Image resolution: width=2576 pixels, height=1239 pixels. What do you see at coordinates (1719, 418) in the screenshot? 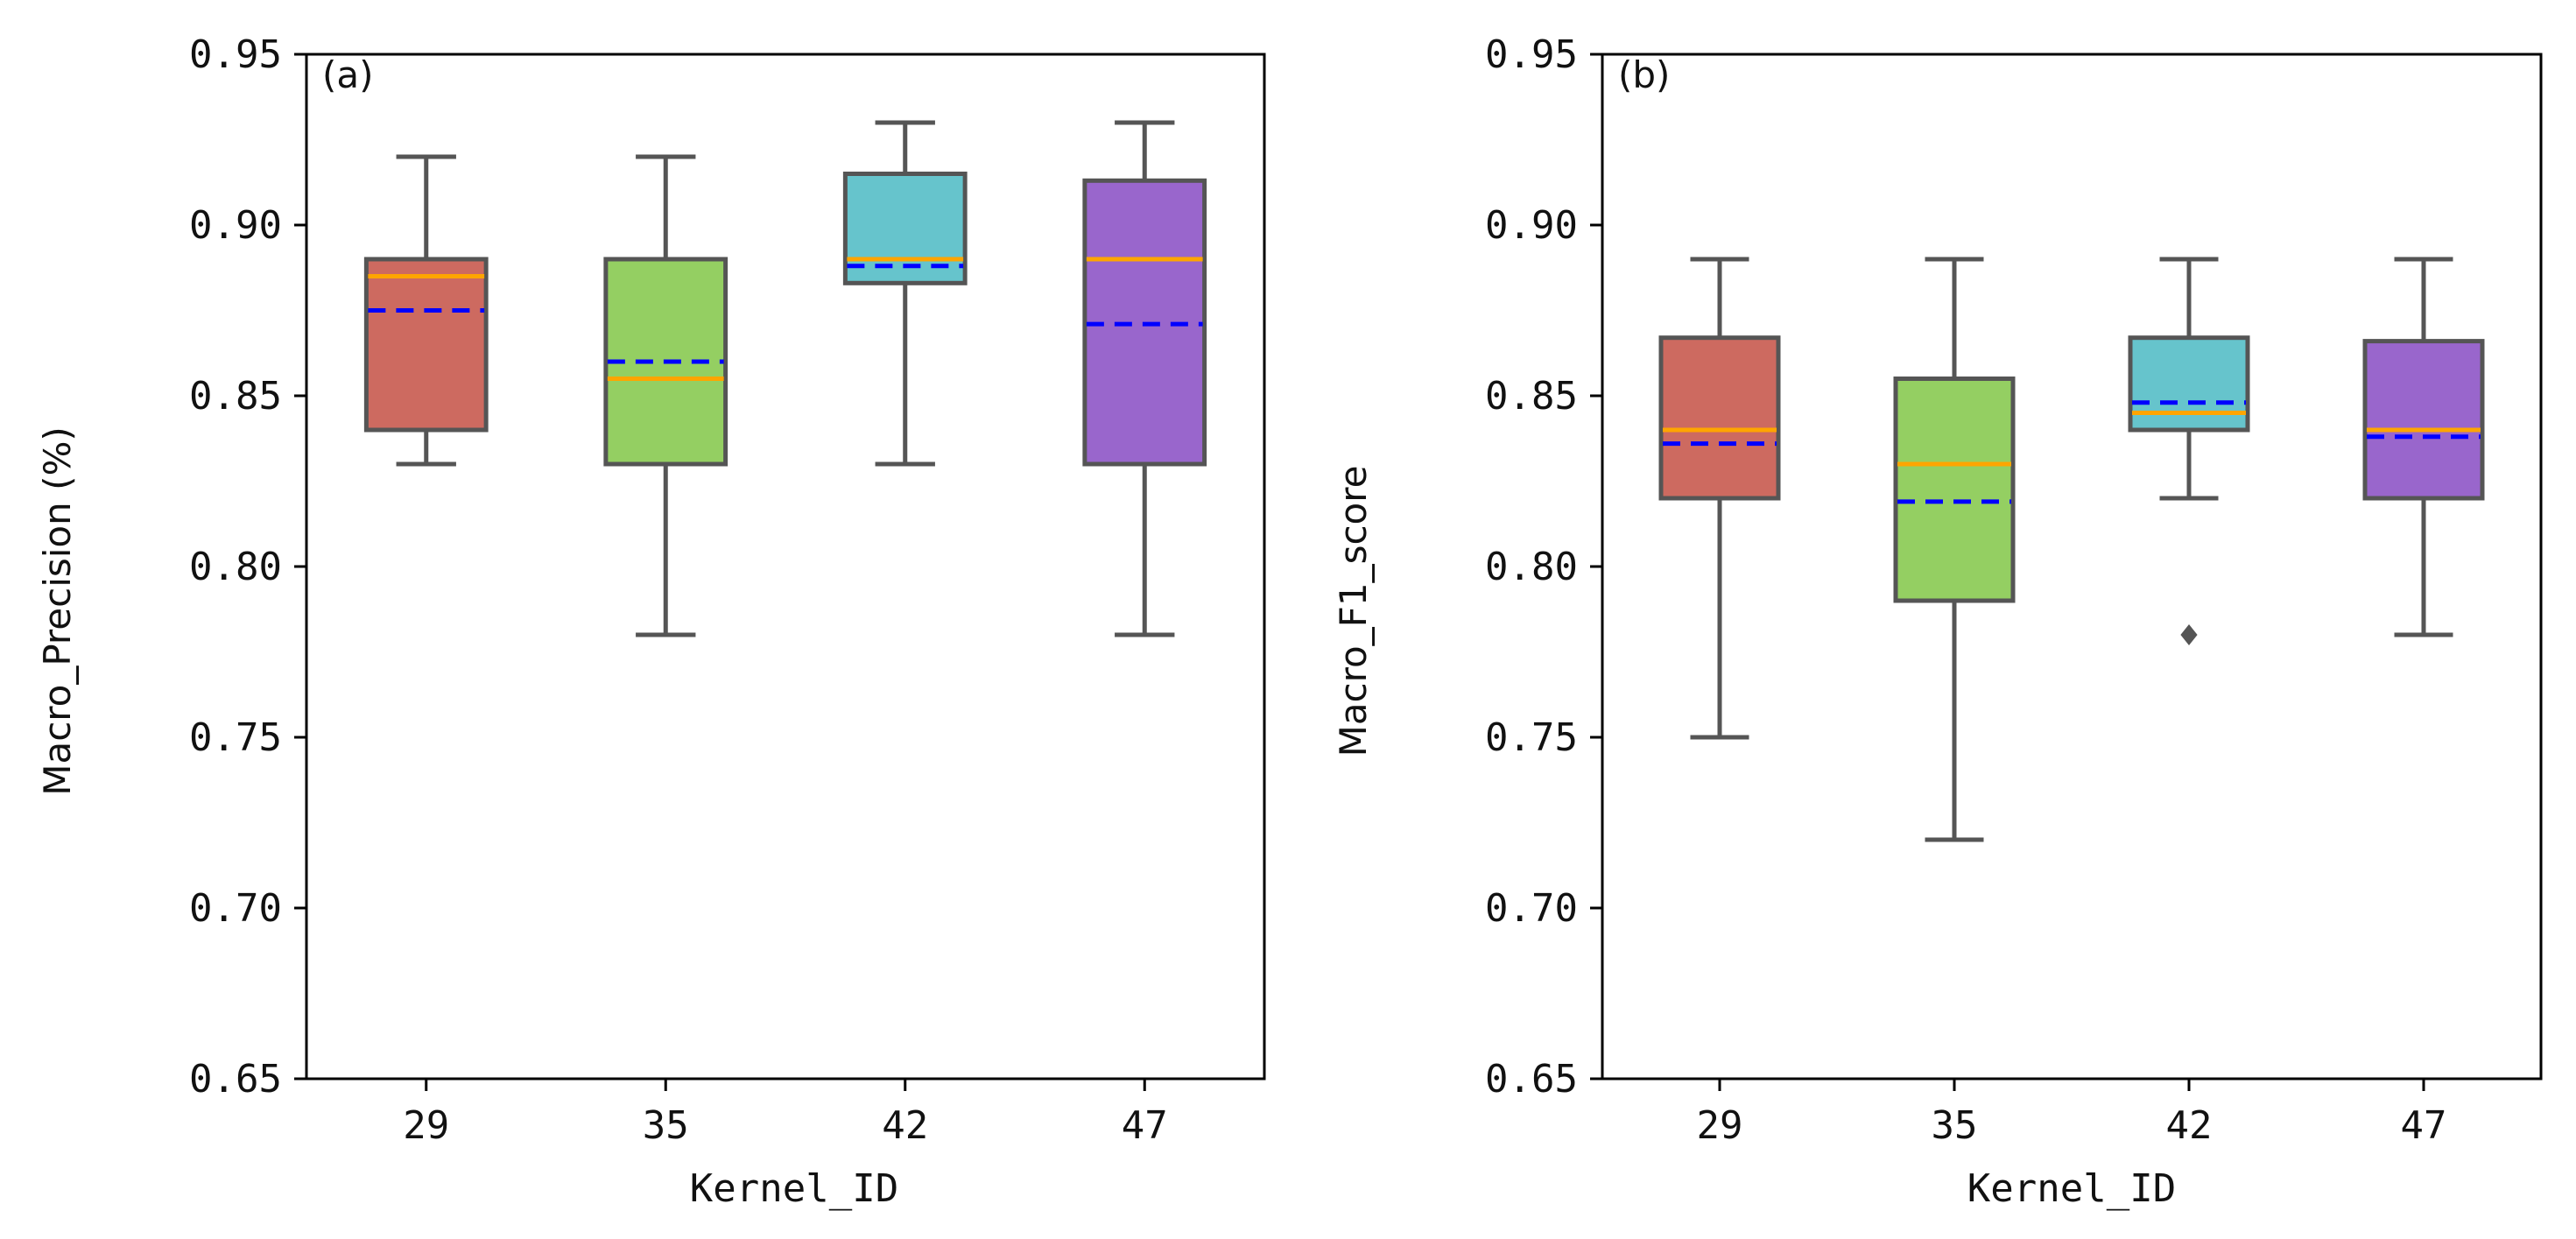
I see `panel-b-29-box` at bounding box center [1719, 418].